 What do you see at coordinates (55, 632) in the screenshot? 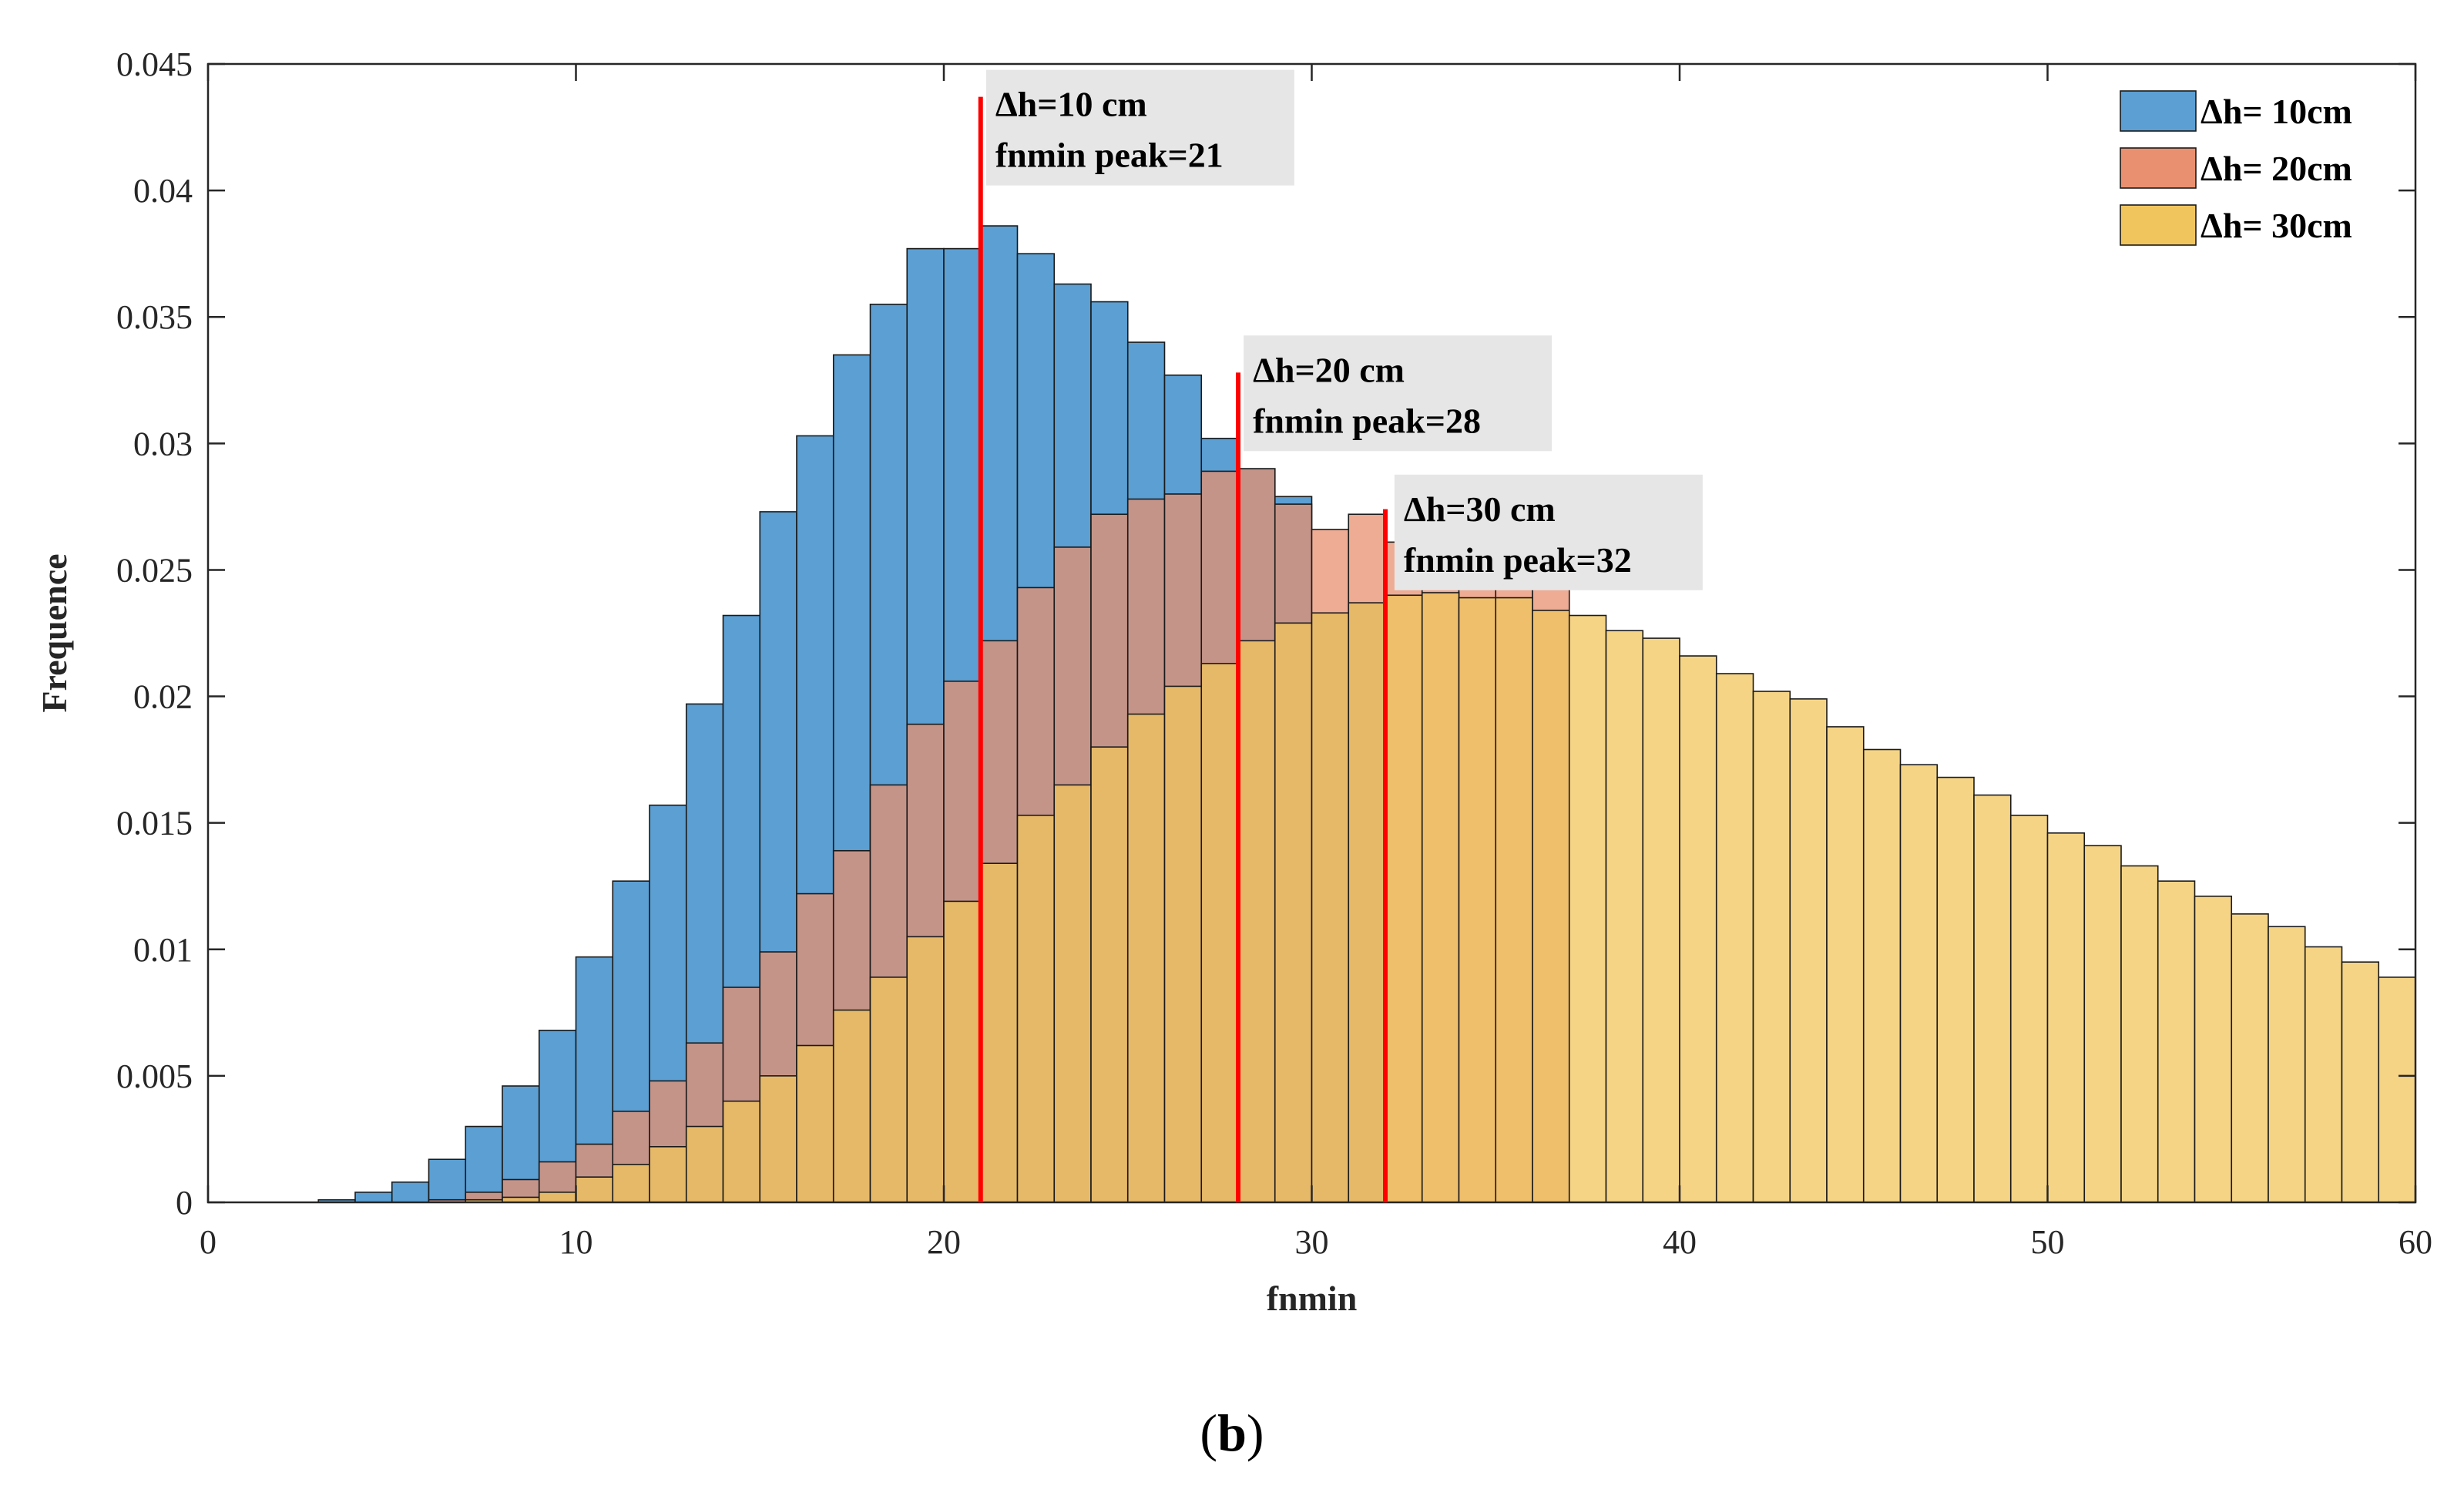
I see `y-axis-title: Frequence` at bounding box center [55, 632].